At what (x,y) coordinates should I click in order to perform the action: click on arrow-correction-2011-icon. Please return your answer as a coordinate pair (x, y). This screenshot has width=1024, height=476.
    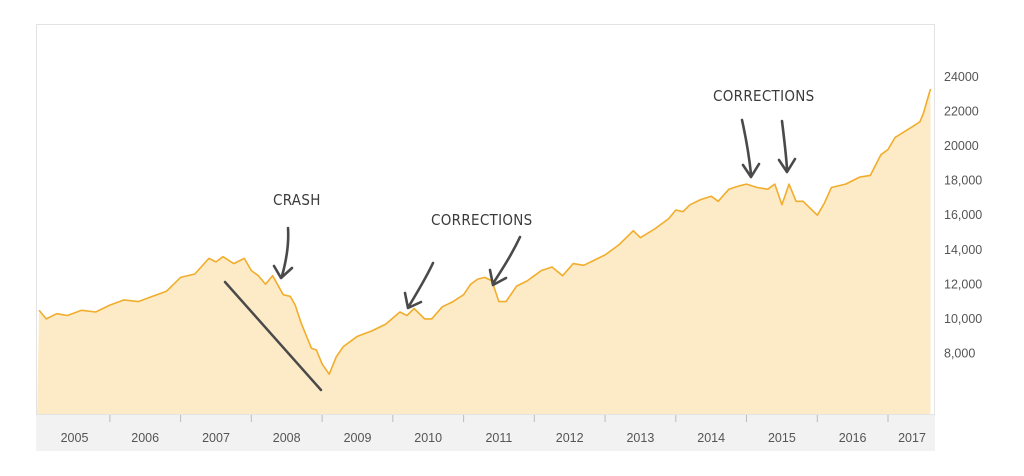
    Looking at the image, I should click on (505, 261).